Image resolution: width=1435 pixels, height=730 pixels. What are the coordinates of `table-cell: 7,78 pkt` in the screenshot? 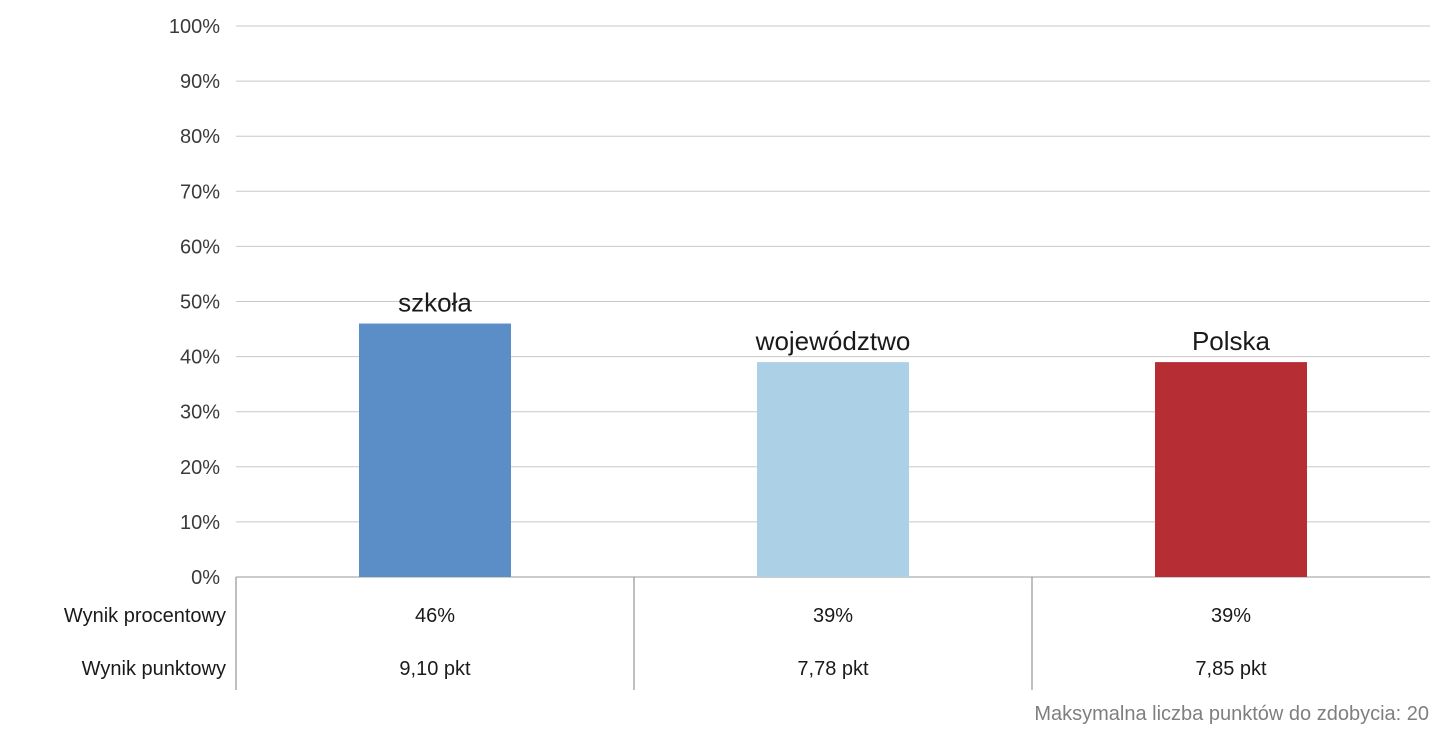 It's located at (833, 669).